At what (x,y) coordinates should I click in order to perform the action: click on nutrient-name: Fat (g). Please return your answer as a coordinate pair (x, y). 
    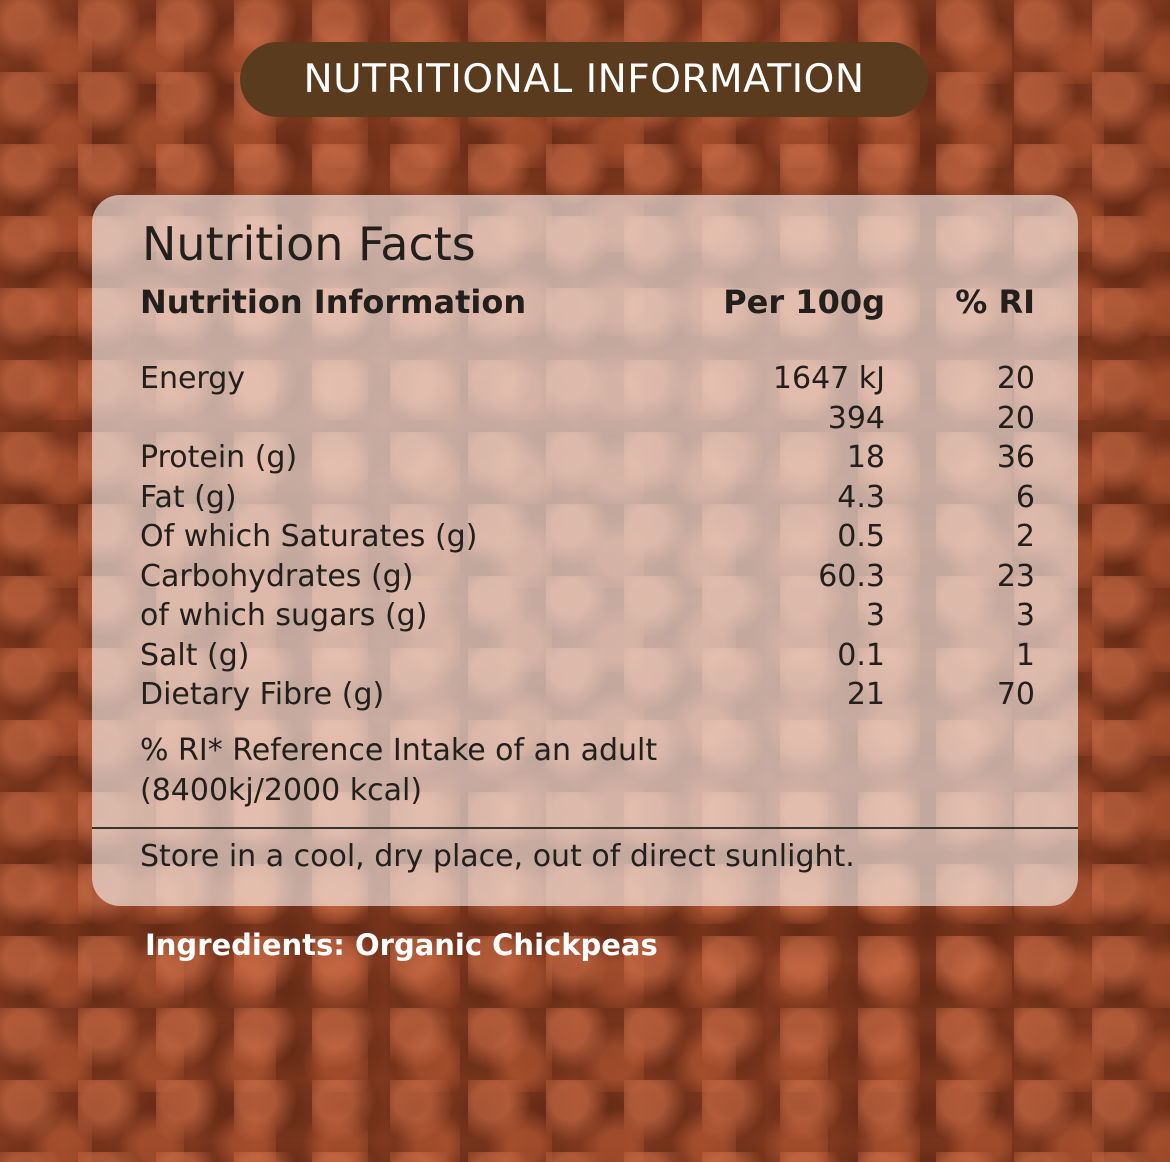
    Looking at the image, I should click on (188, 497).